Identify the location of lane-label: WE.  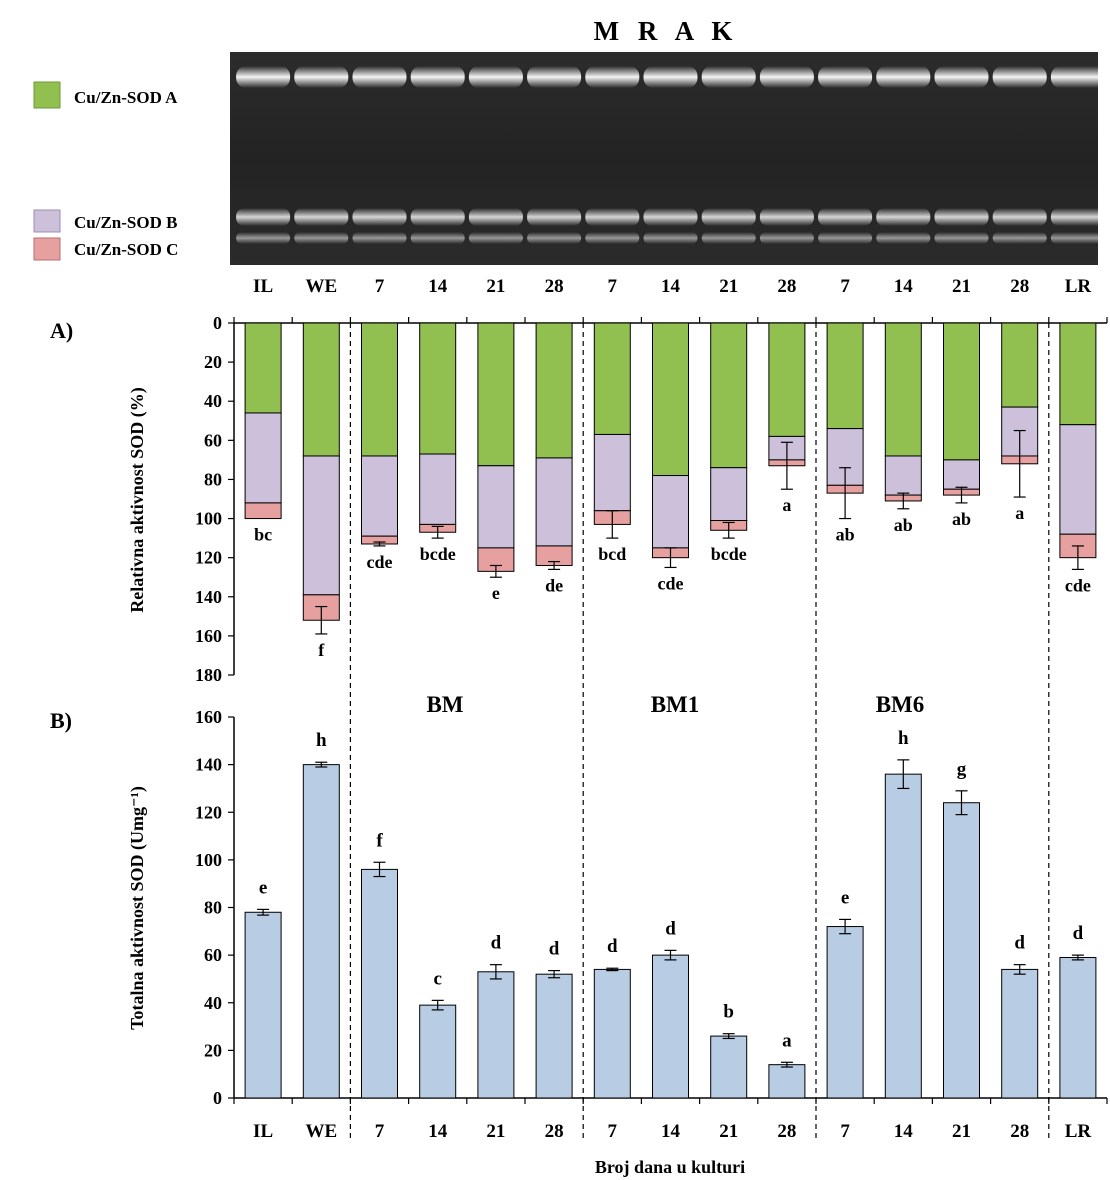
(321, 286).